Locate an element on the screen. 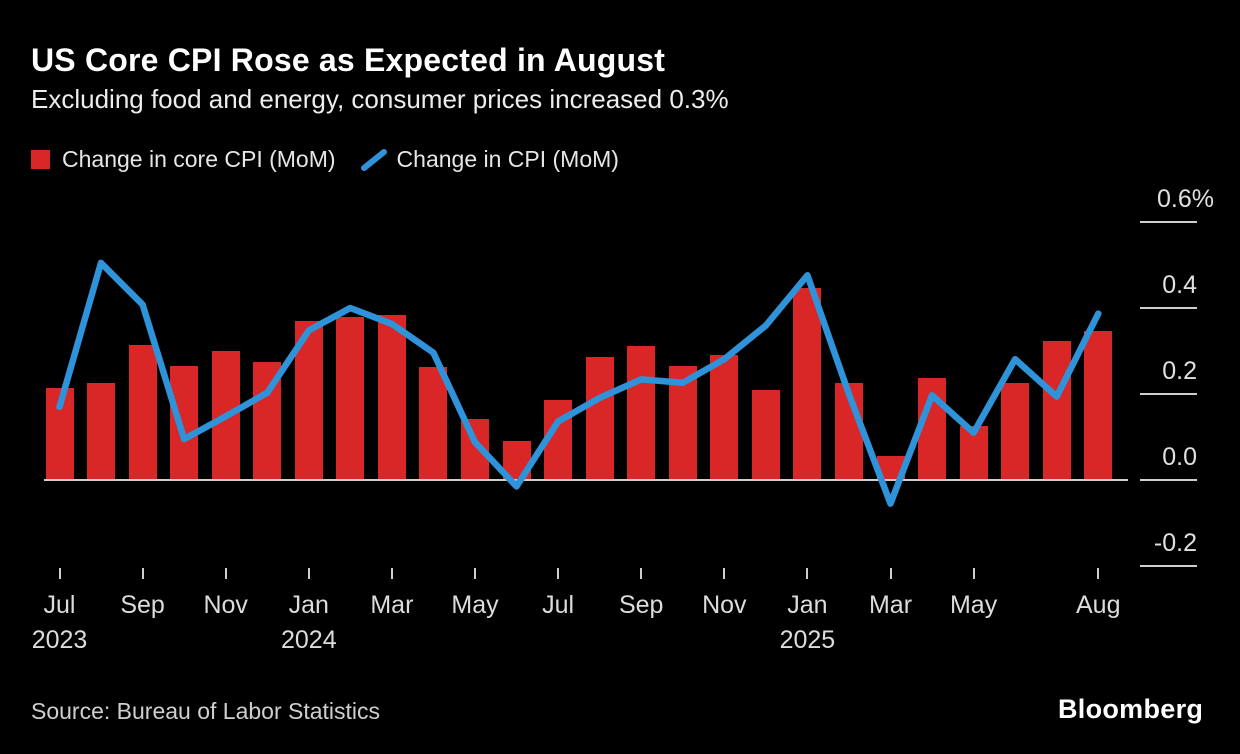 Image resolution: width=1240 pixels, height=754 pixels. legend-label-core-cpi: Change in core CPI (MoM) is located at coordinates (199, 159).